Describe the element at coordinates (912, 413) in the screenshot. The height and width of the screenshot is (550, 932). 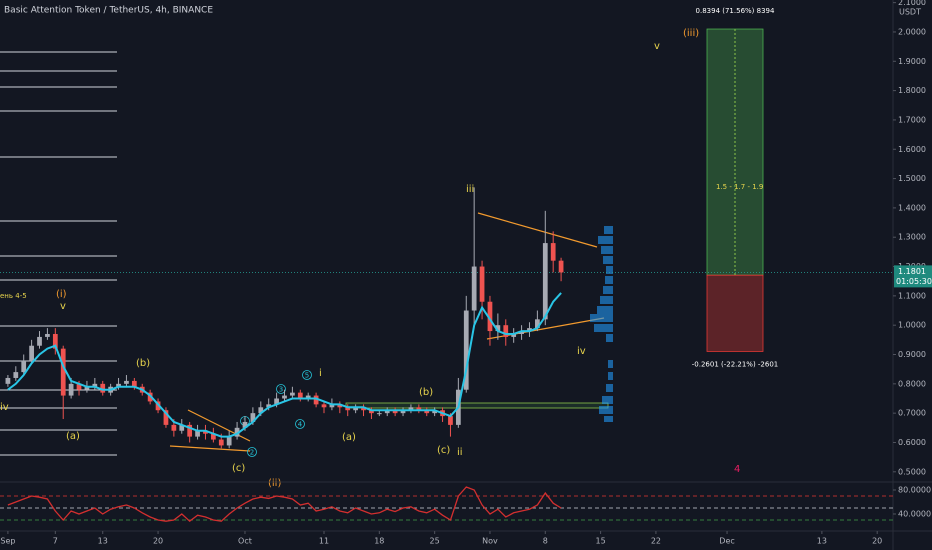
I see `y-tick-label: 0.7000` at that location.